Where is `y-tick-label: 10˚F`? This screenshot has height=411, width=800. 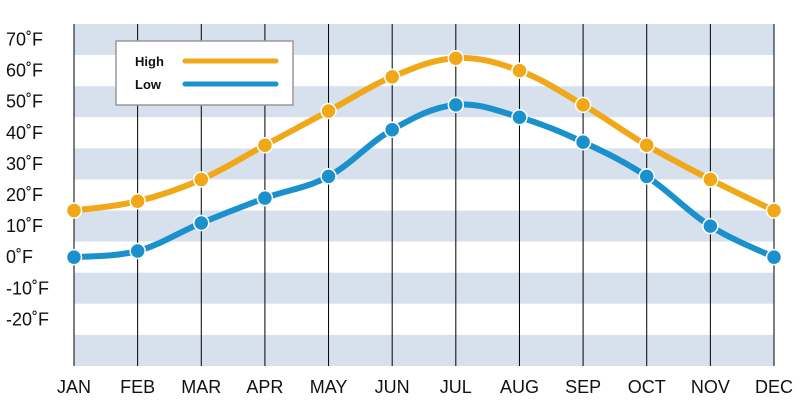 y-tick-label: 10˚F is located at coordinates (24, 226).